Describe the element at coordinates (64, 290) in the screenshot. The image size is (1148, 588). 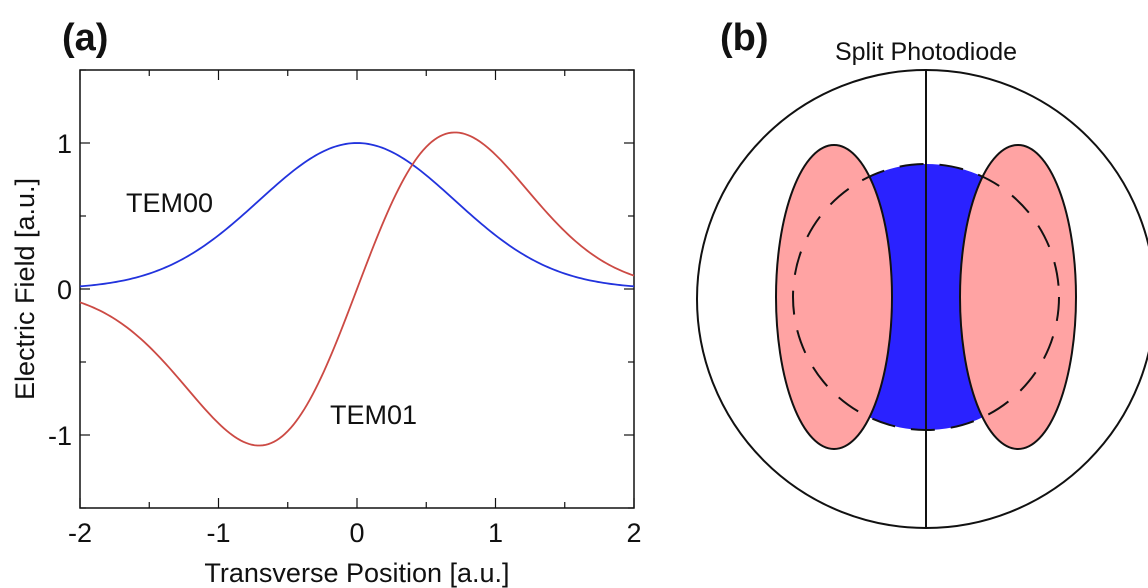
I see `y-tick-label: 0` at that location.